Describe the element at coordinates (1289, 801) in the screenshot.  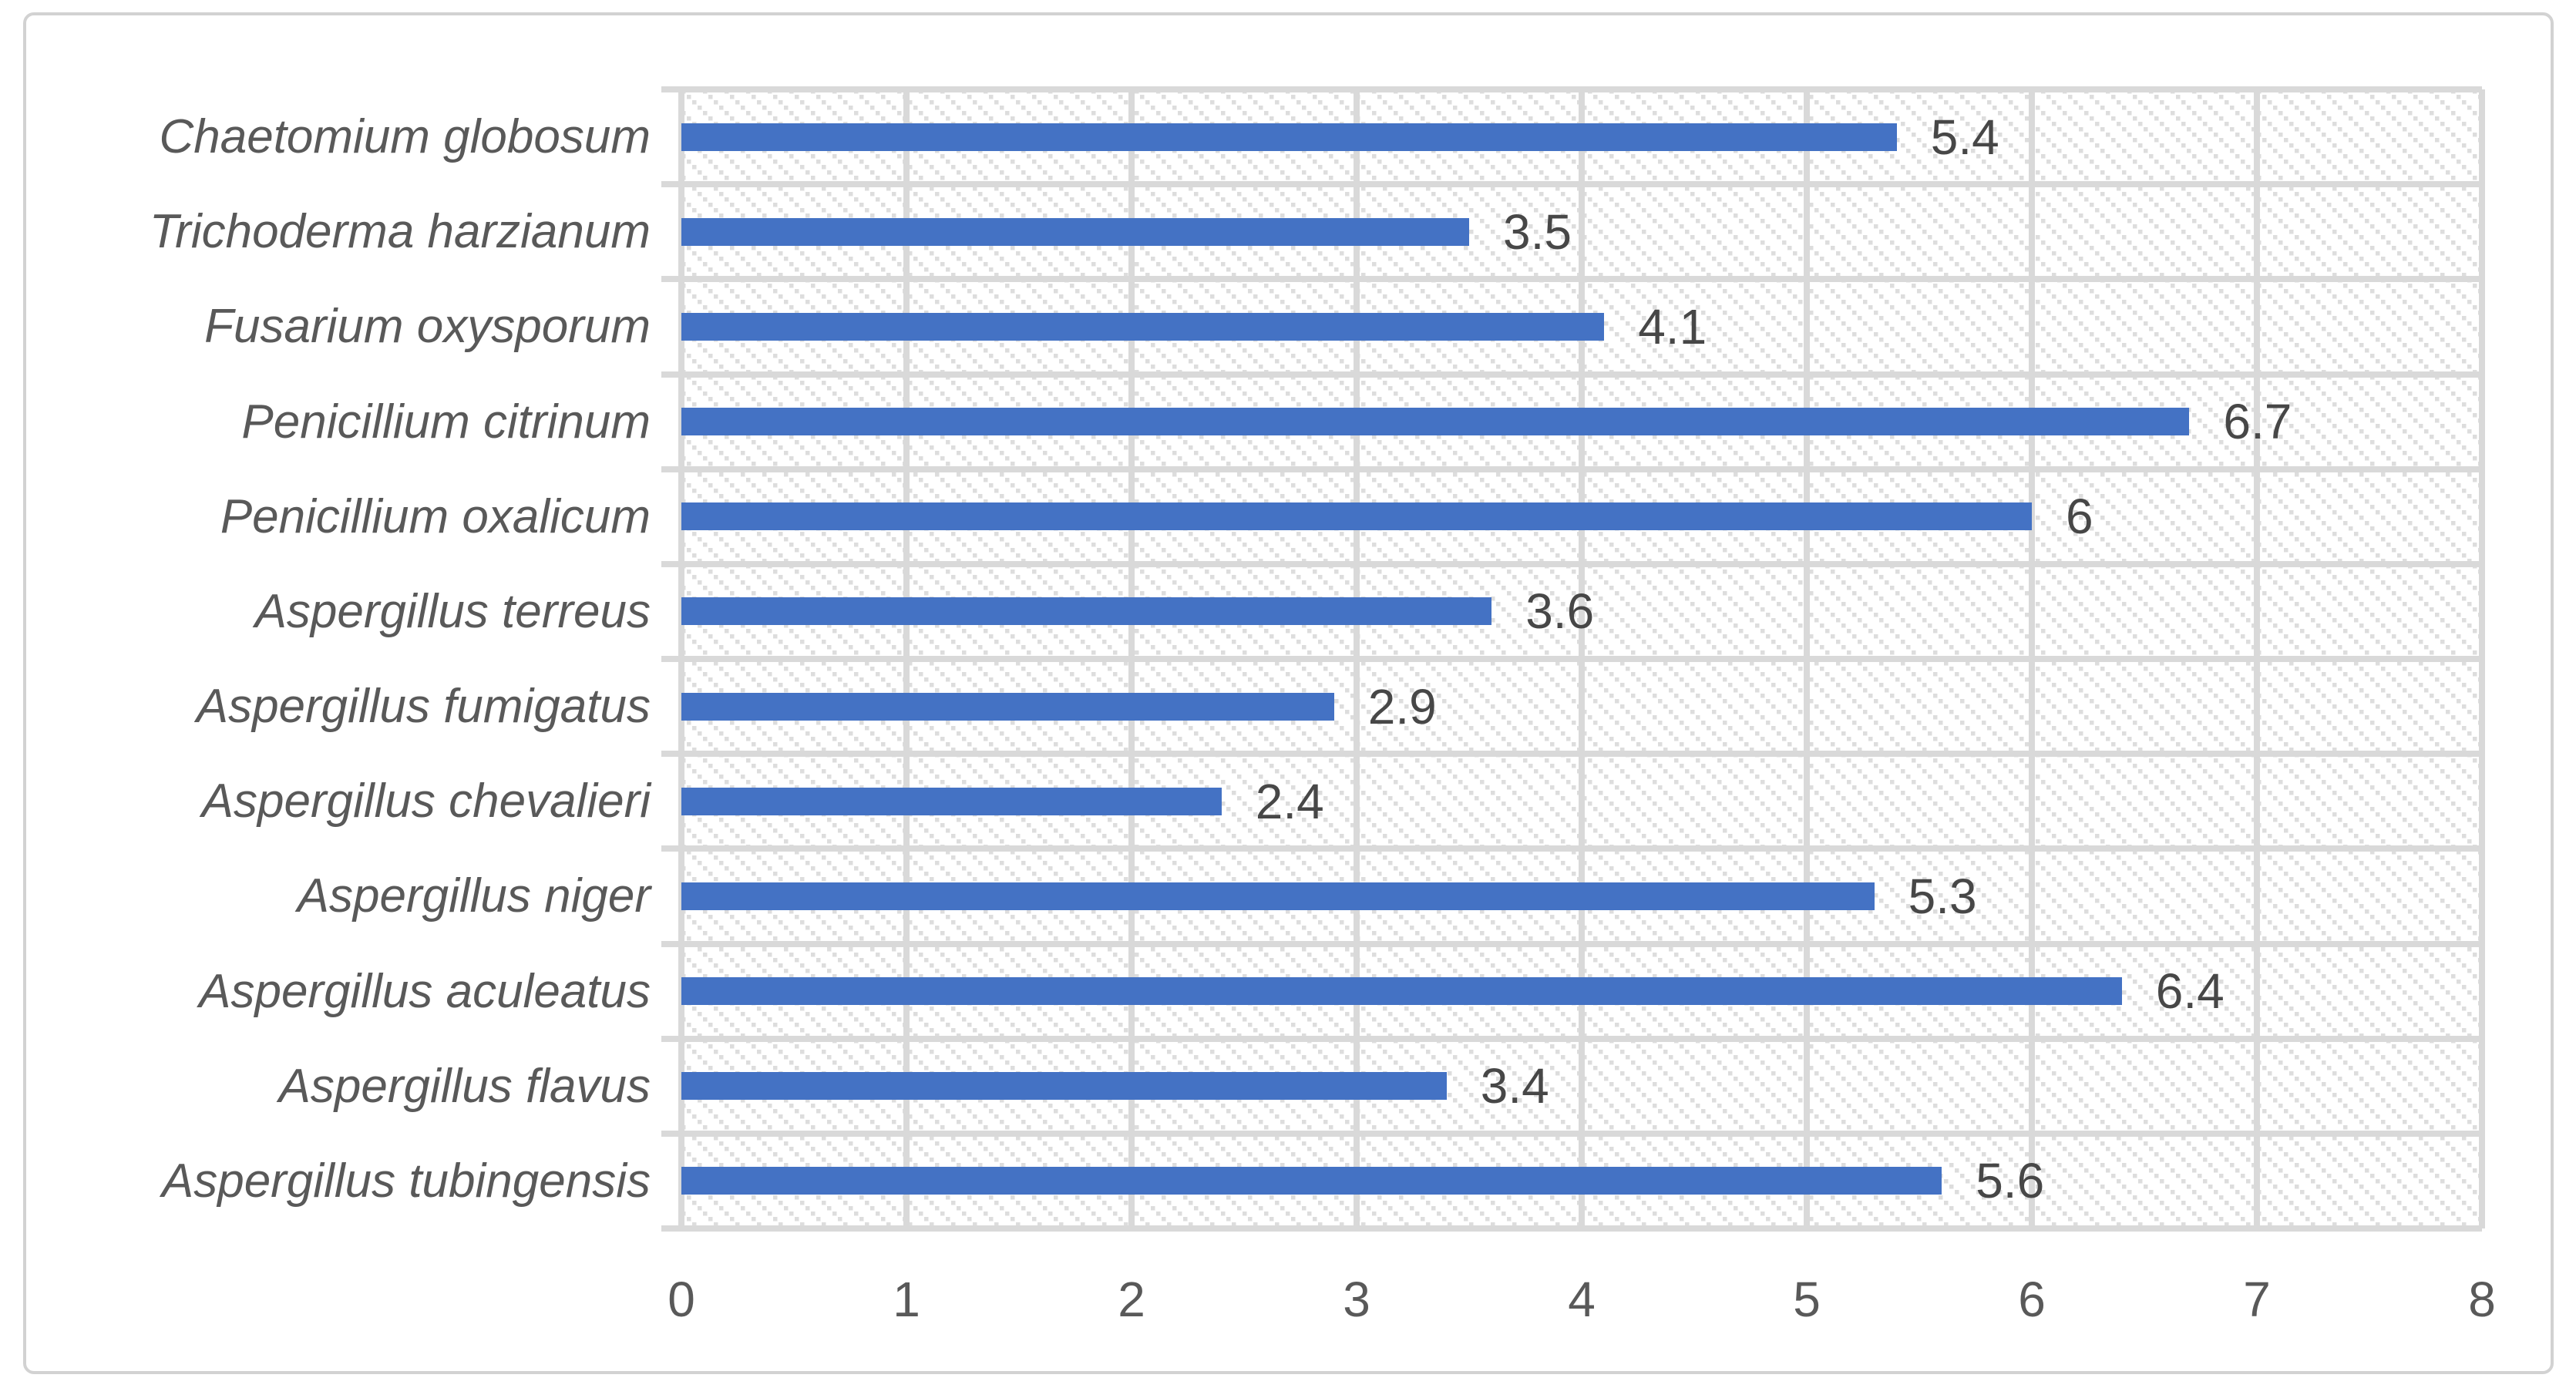
I see `bar-value-label: 2.4` at that location.